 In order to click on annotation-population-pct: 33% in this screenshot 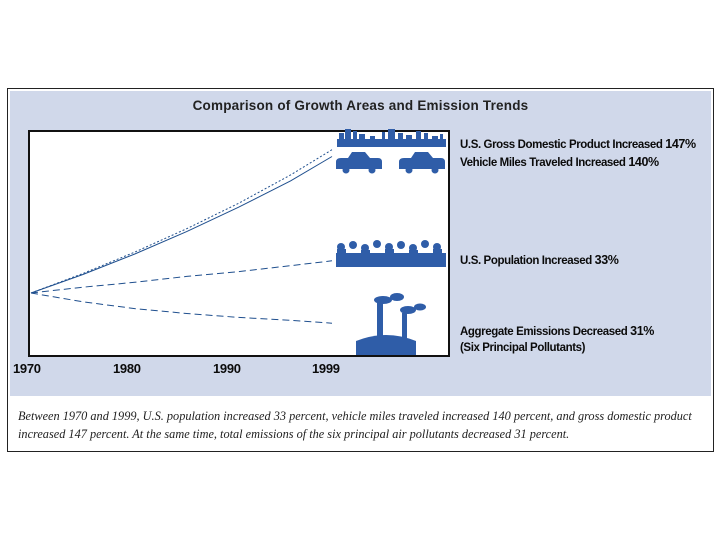, I will do `click(606, 260)`.